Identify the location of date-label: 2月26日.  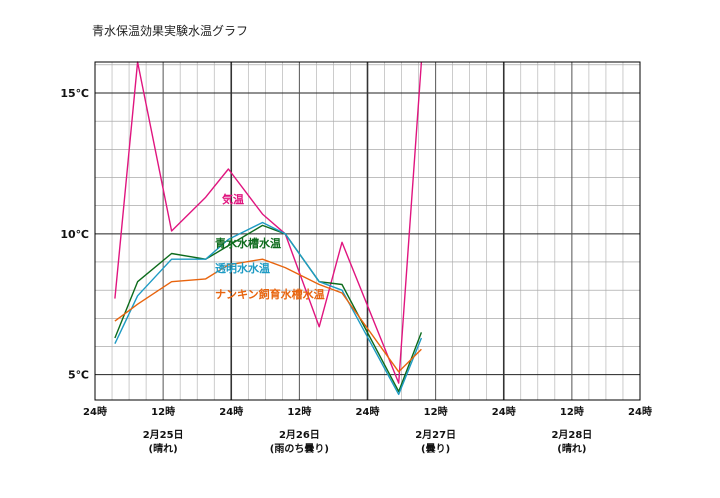
(299, 435).